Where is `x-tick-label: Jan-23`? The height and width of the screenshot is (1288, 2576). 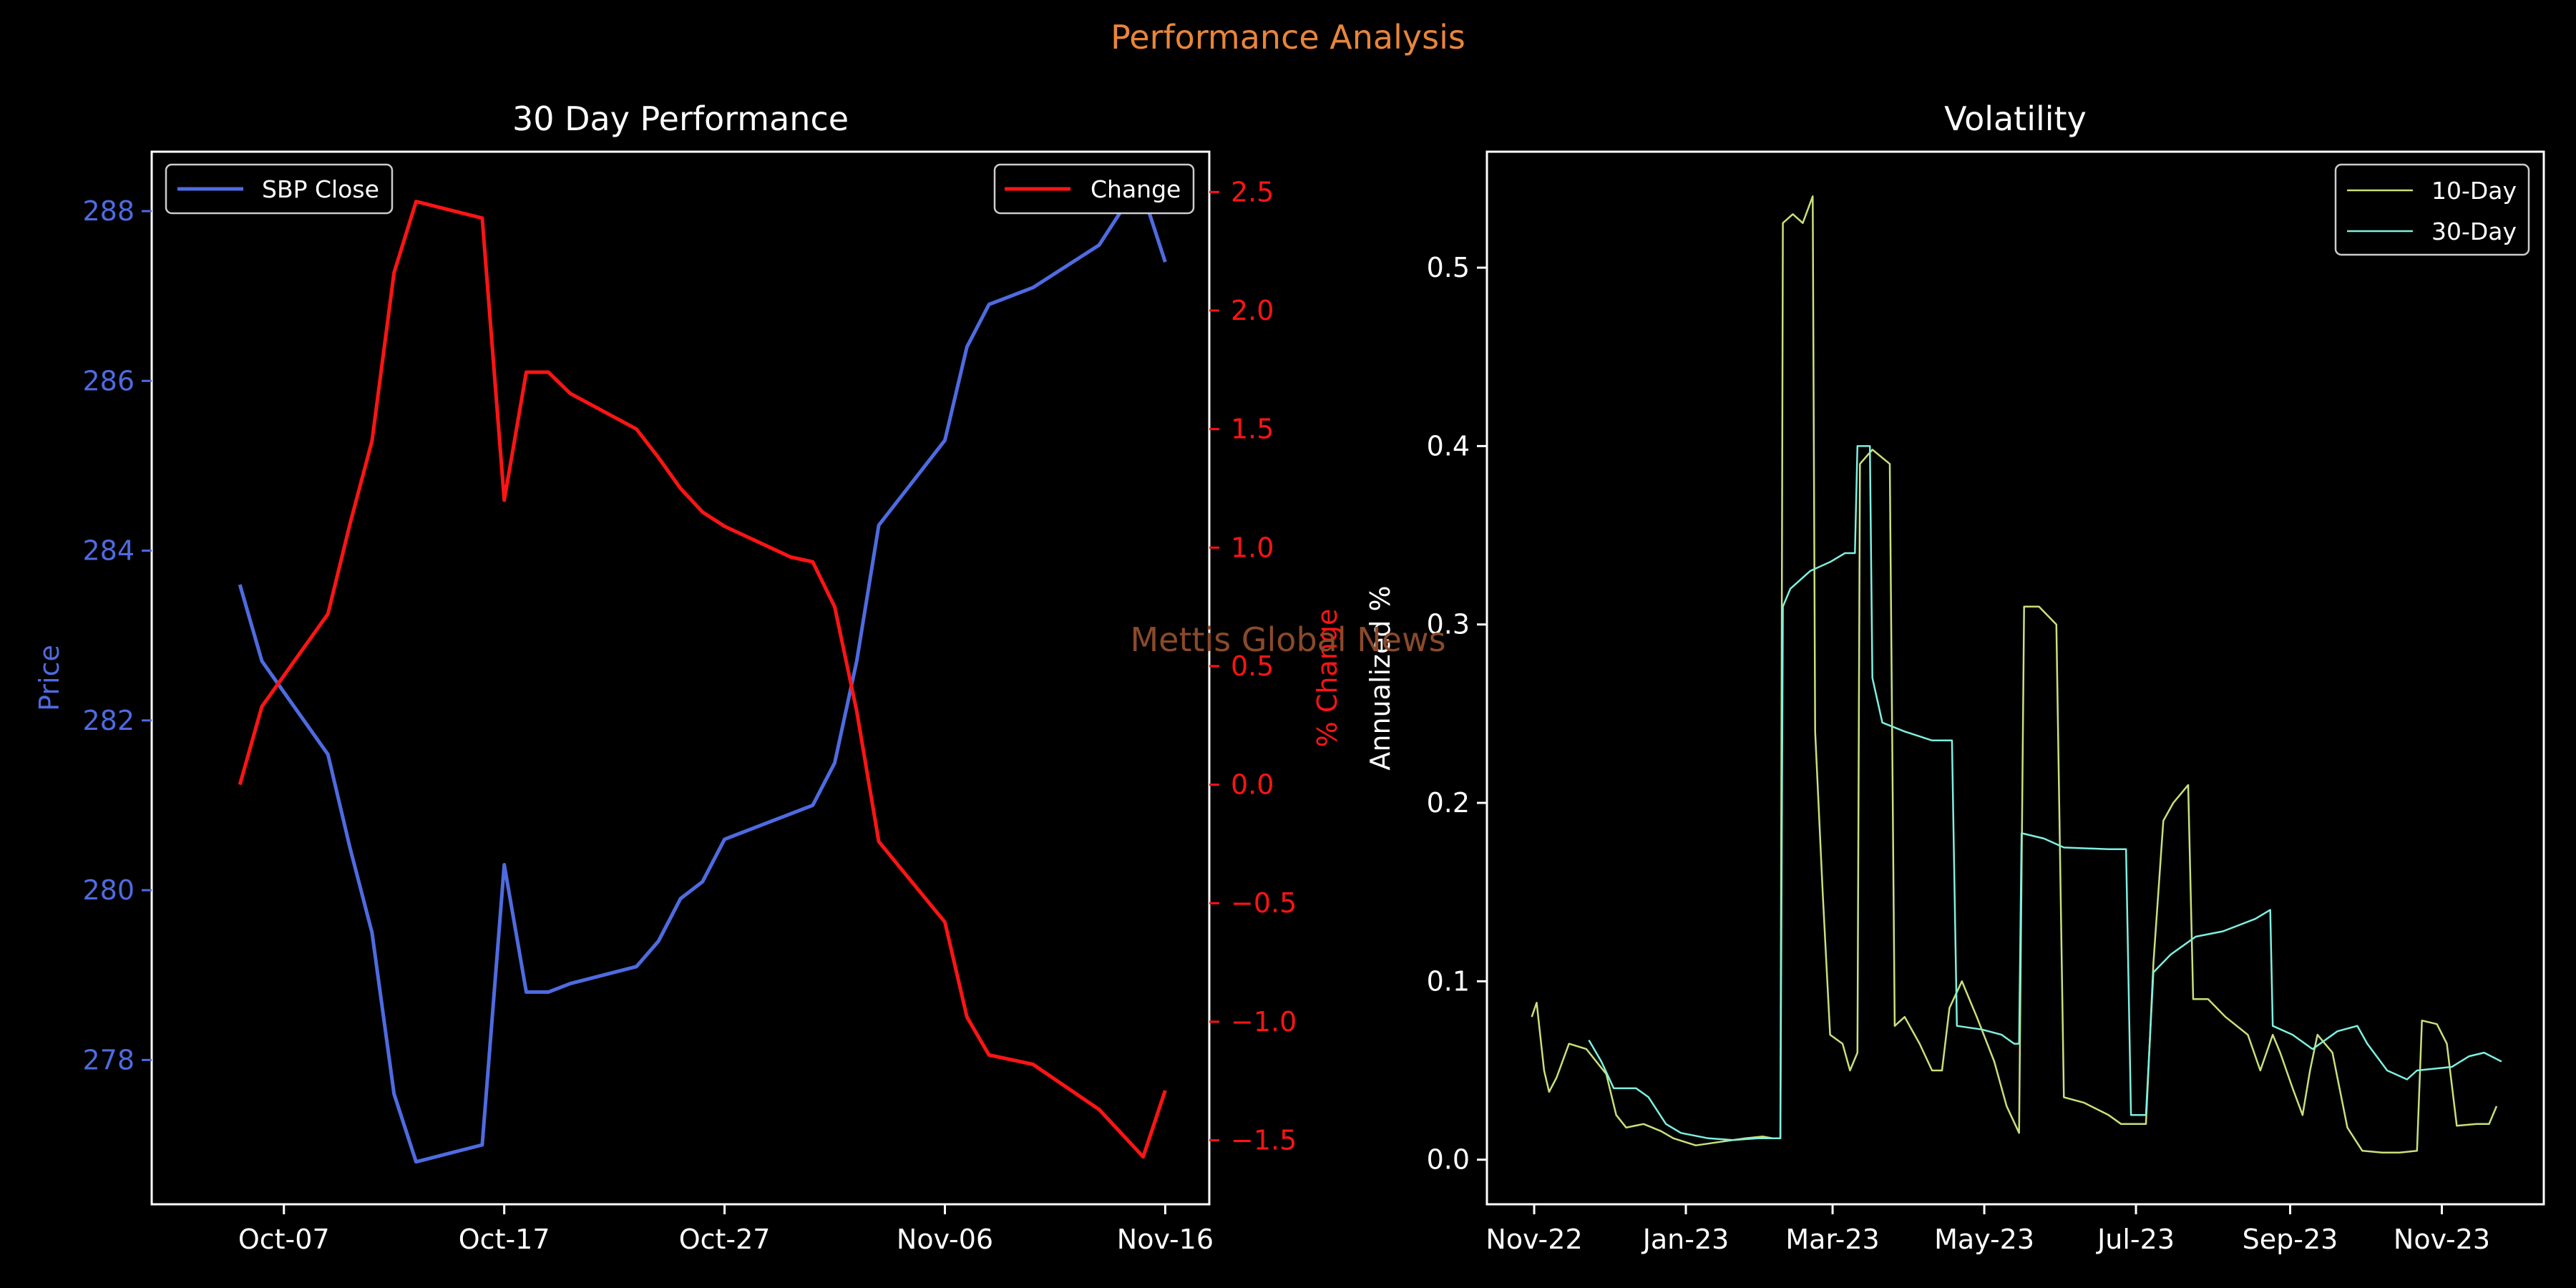 x-tick-label: Jan-23 is located at coordinates (1685, 1239).